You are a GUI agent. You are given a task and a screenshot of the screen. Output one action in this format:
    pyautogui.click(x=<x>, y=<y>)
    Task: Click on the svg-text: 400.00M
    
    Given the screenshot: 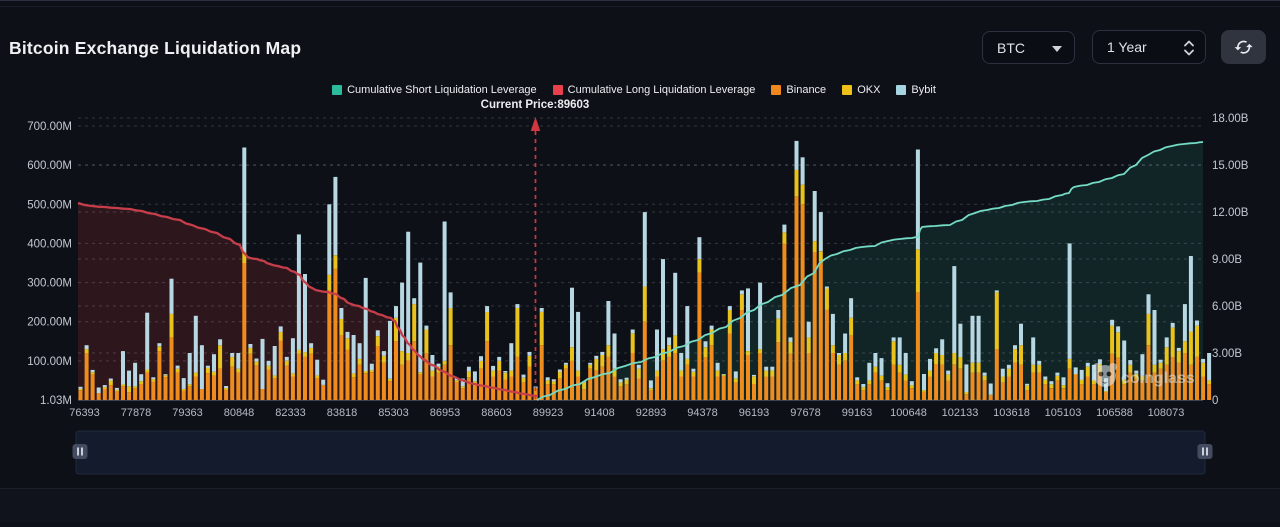 What is the action you would take?
    pyautogui.click(x=49, y=244)
    